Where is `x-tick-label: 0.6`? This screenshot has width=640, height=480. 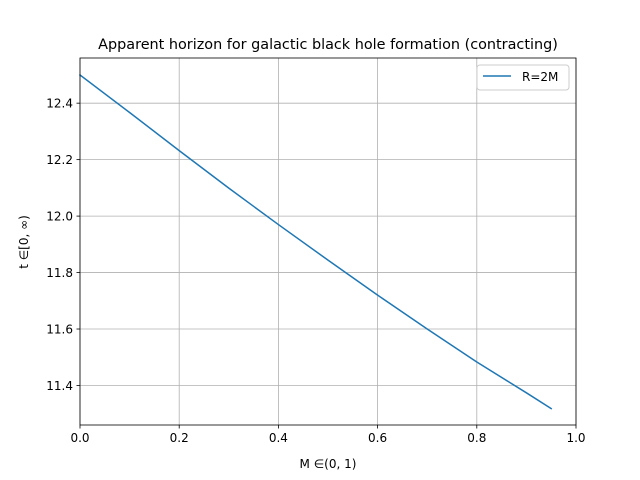 x-tick-label: 0.6 is located at coordinates (377, 438).